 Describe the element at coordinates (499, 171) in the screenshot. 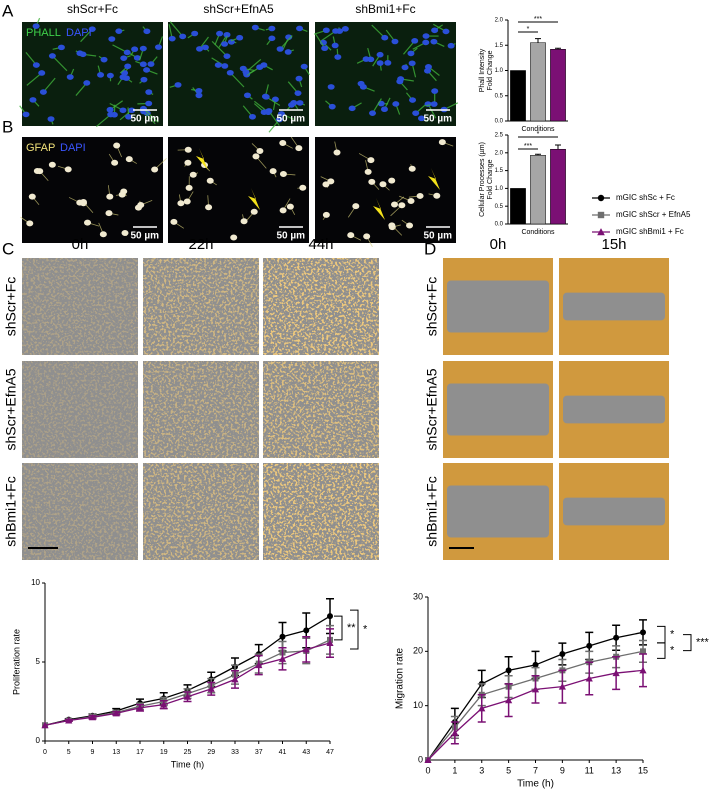

I see `y-tick-label: 1.5` at that location.